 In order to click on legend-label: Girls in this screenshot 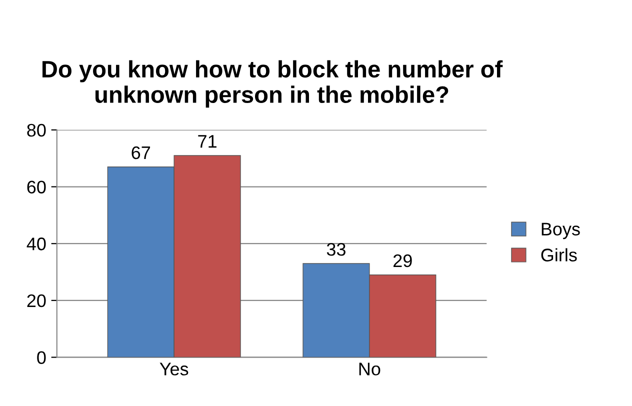, I will do `click(559, 255)`.